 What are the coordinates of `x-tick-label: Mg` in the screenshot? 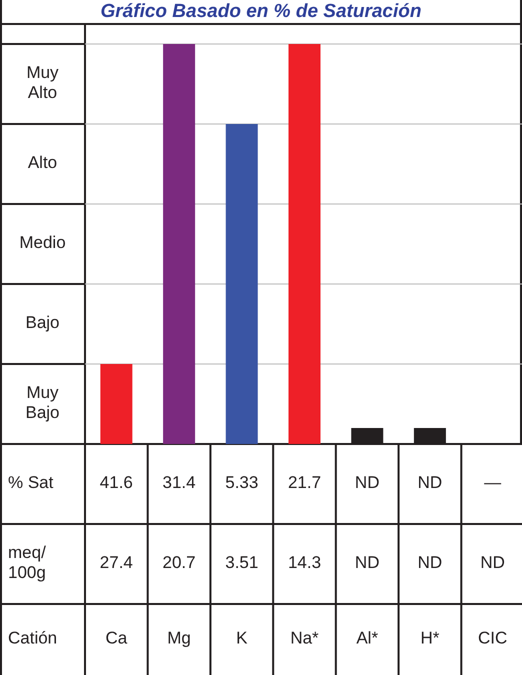 It's located at (179, 638).